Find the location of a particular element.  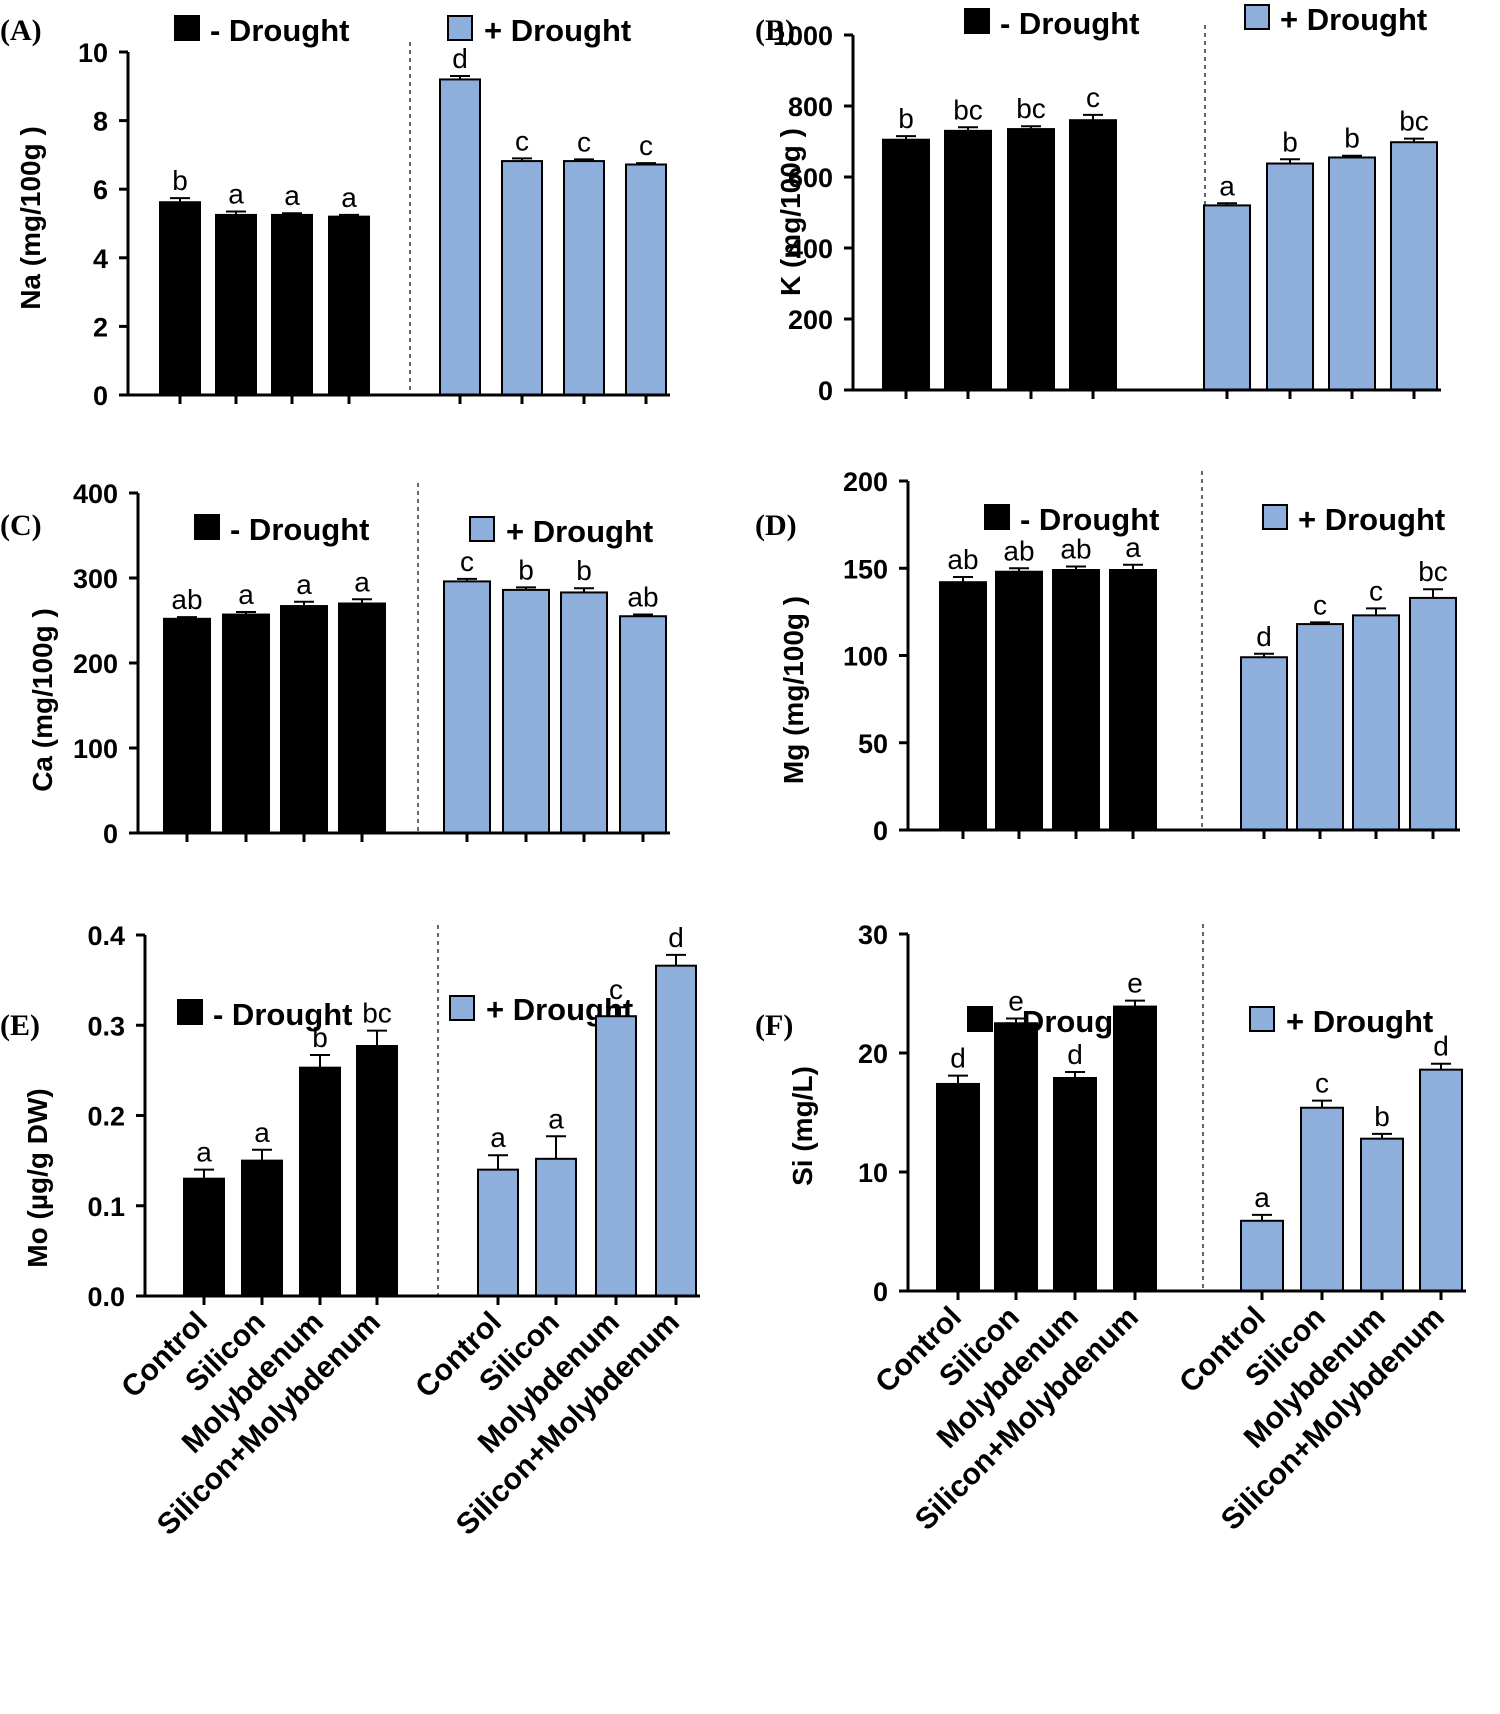

significance-letter-e: b is located at coordinates (320, 1037).